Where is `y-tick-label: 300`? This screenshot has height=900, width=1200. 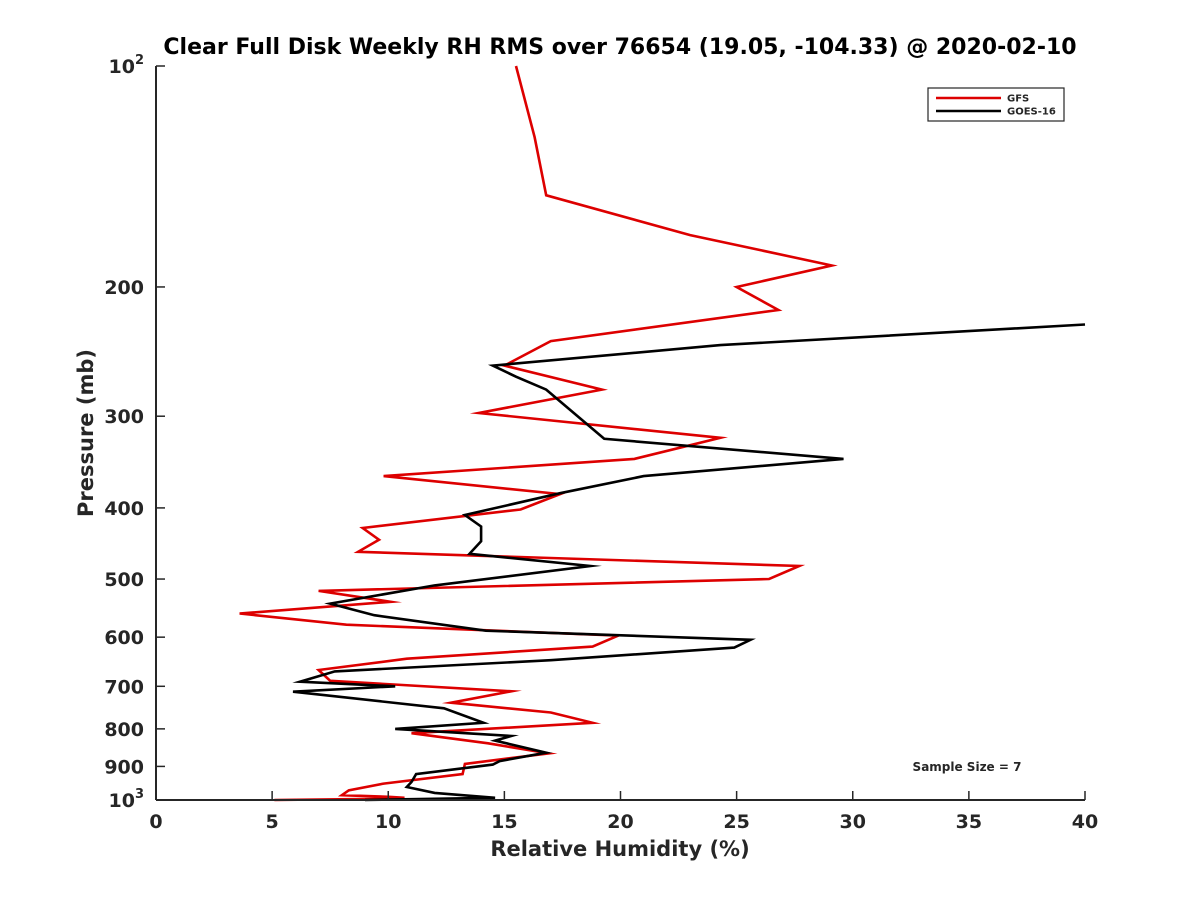
y-tick-label: 300 is located at coordinates (124, 417).